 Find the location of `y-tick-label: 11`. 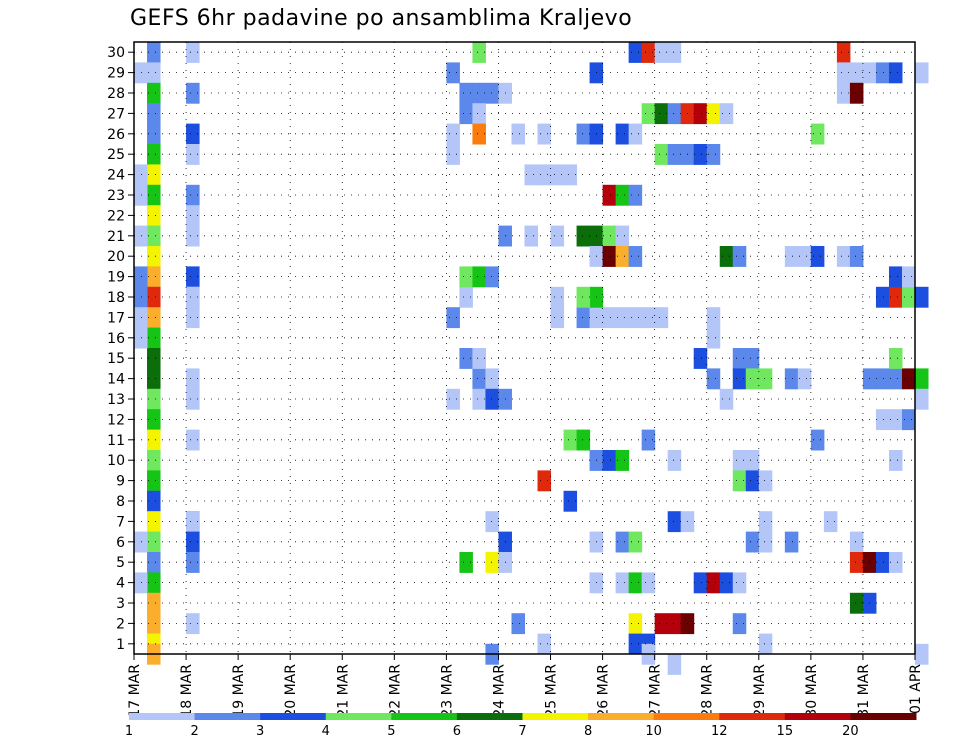

y-tick-label: 11 is located at coordinates (116, 441).